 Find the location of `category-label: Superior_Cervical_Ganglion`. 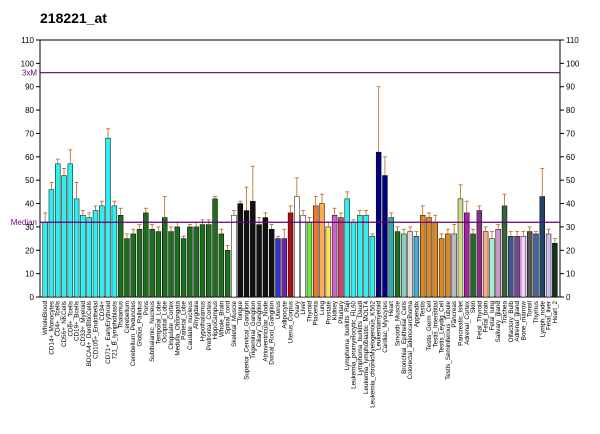

category-label: Superior_Cervical_Ganglion is located at coordinates (247, 340).